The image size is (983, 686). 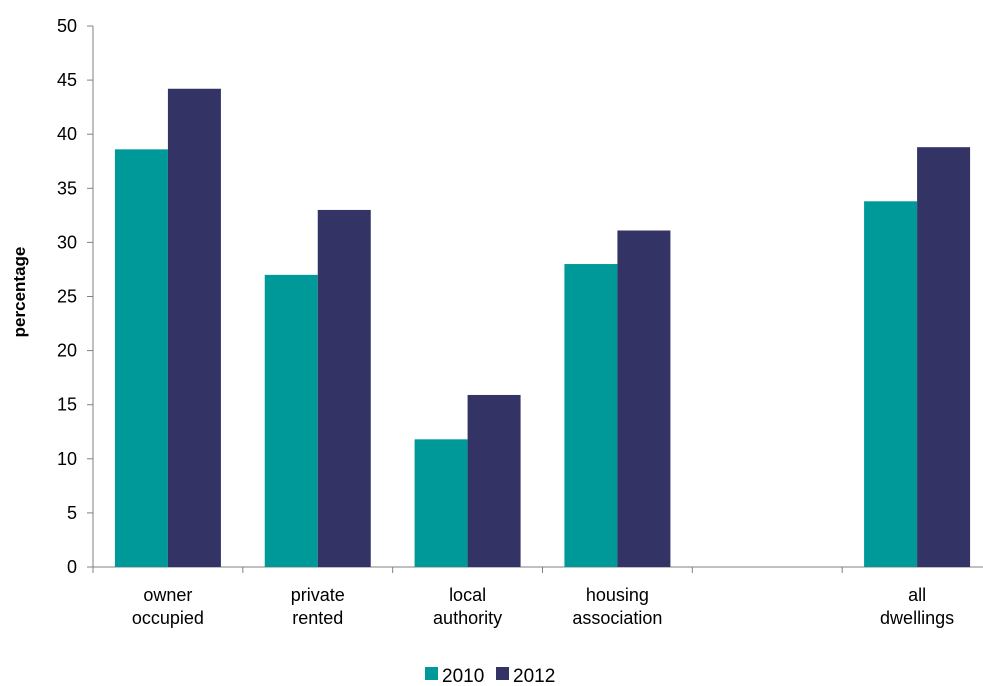 I want to click on legend-swatch-2012, so click(x=502, y=673).